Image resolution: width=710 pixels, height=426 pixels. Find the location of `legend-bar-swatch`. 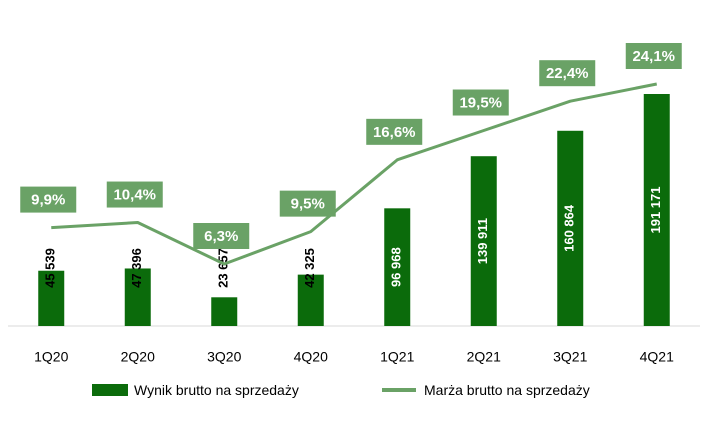

legend-bar-swatch is located at coordinates (110, 390).